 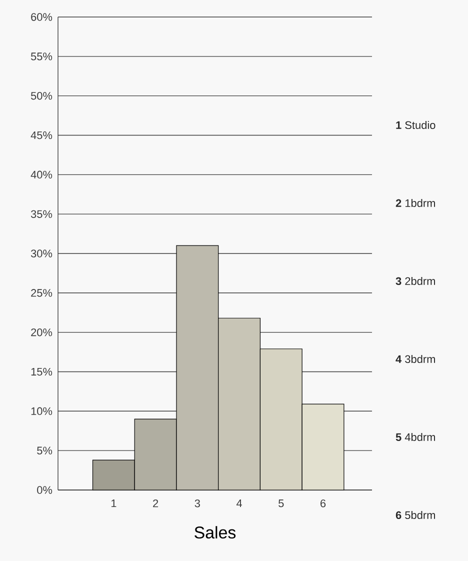 What do you see at coordinates (41, 214) in the screenshot?
I see `y-tick-label: 35%` at bounding box center [41, 214].